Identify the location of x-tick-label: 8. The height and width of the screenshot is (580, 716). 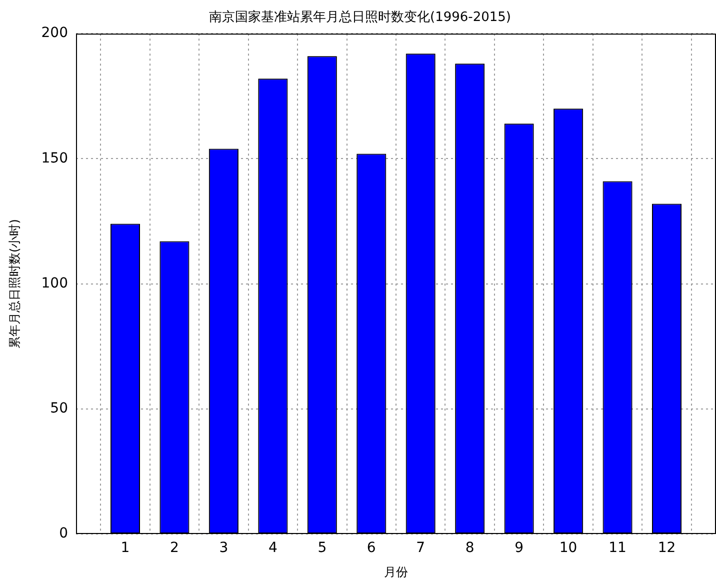
(469, 548).